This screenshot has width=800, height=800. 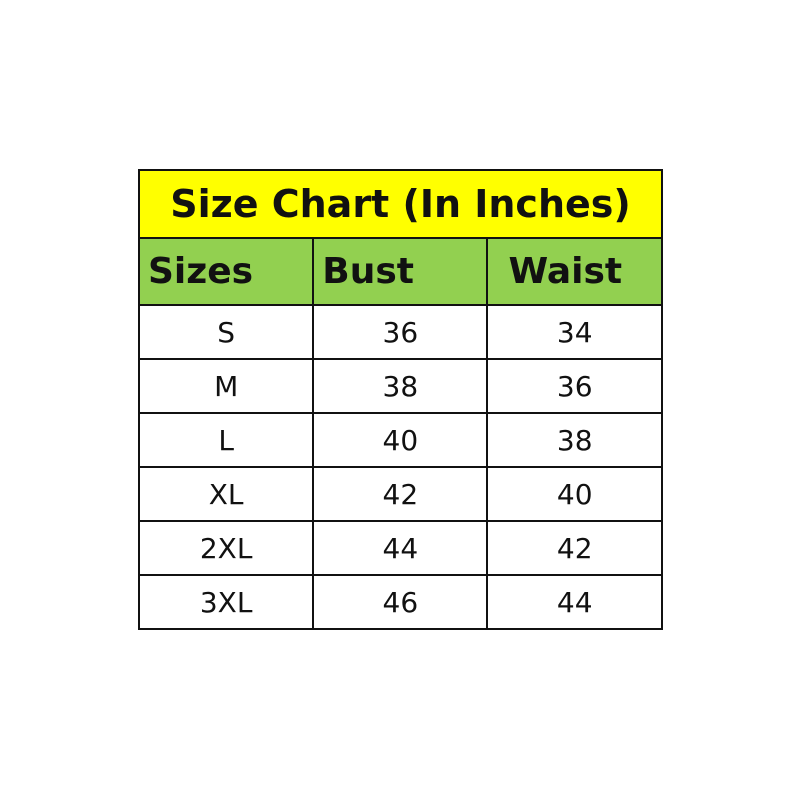 I want to click on cell-size: 2XL, so click(x=226, y=548).